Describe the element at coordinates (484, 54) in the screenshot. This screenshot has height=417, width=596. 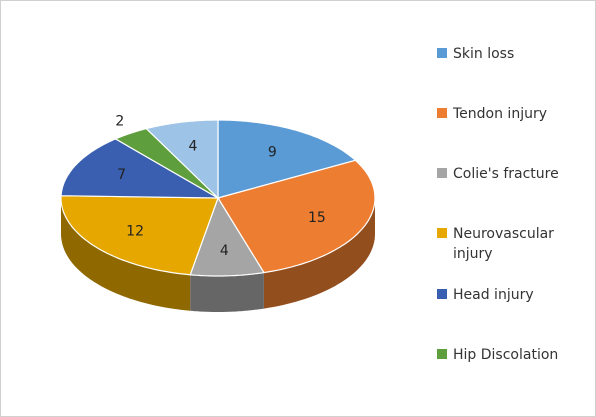
I see `legend-label: Skin loss` at that location.